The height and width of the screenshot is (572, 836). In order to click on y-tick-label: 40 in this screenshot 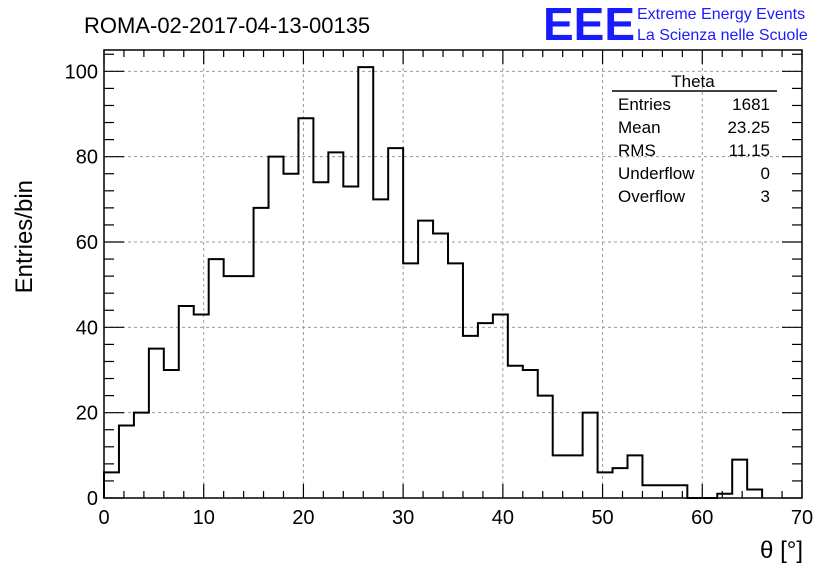, I will do `click(87, 328)`.